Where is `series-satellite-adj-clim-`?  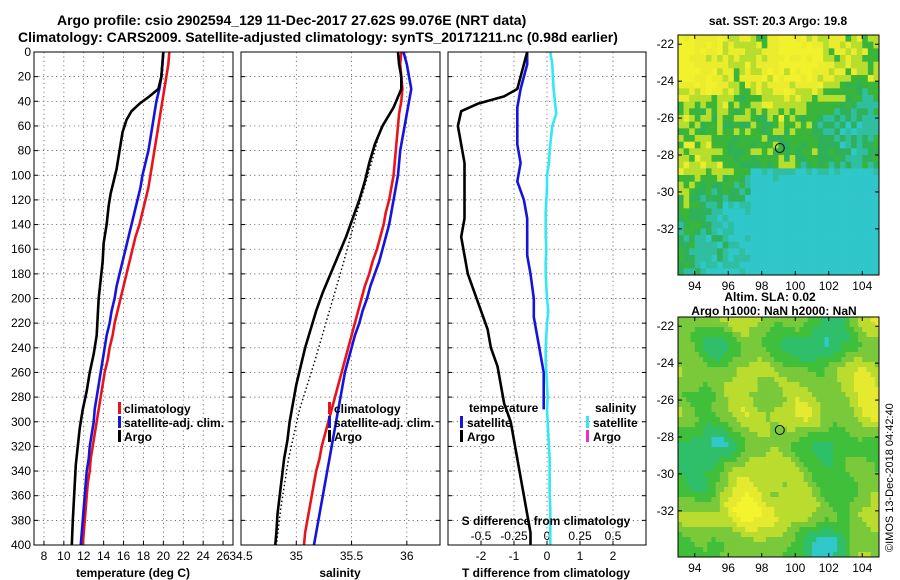
series-satellite-adj-clim- is located at coordinates (122, 298).